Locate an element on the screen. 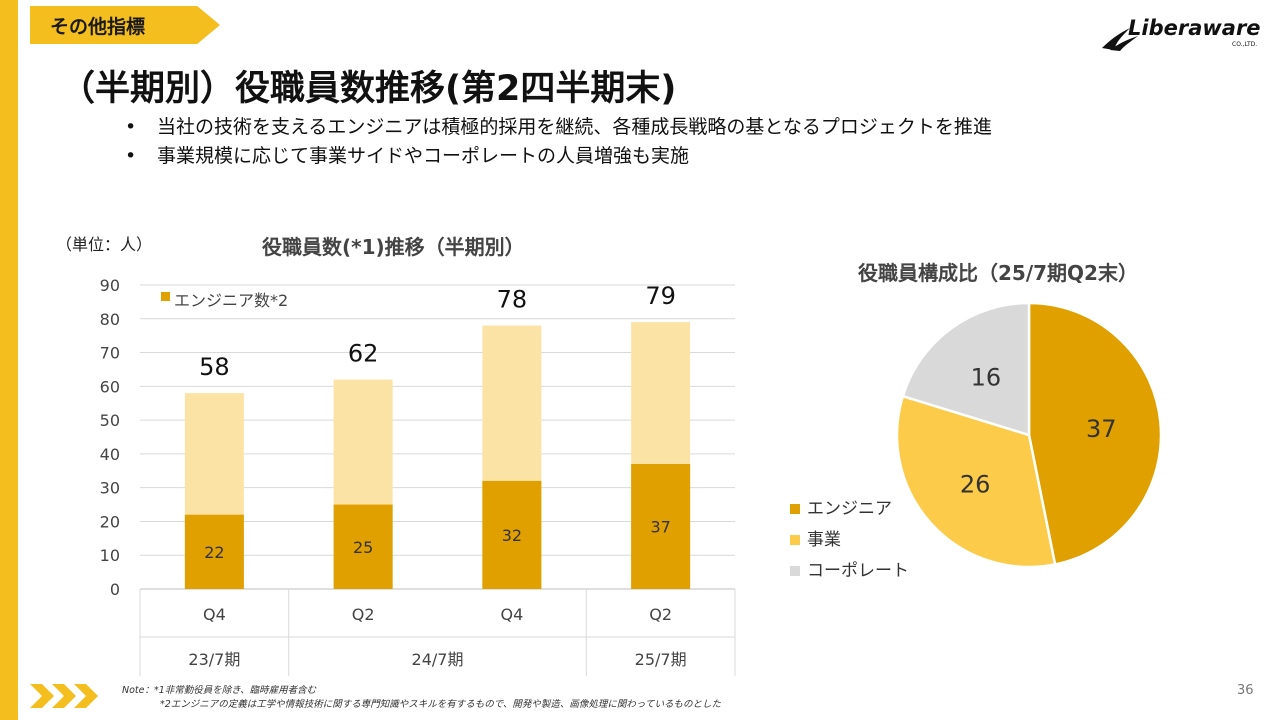 The image size is (1280, 720). pie-legend: エンジニア 事業 コーポレート is located at coordinates (849, 540).